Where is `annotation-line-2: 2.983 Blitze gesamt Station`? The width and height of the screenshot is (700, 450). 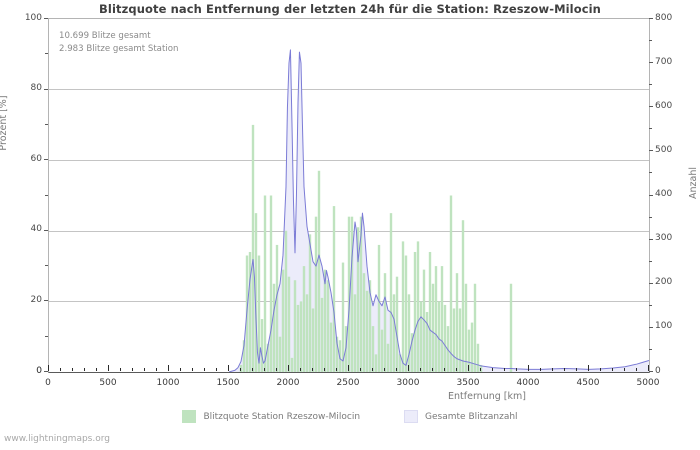
annotation-line-2: 2.983 Blitze gesamt Station is located at coordinates (119, 49).